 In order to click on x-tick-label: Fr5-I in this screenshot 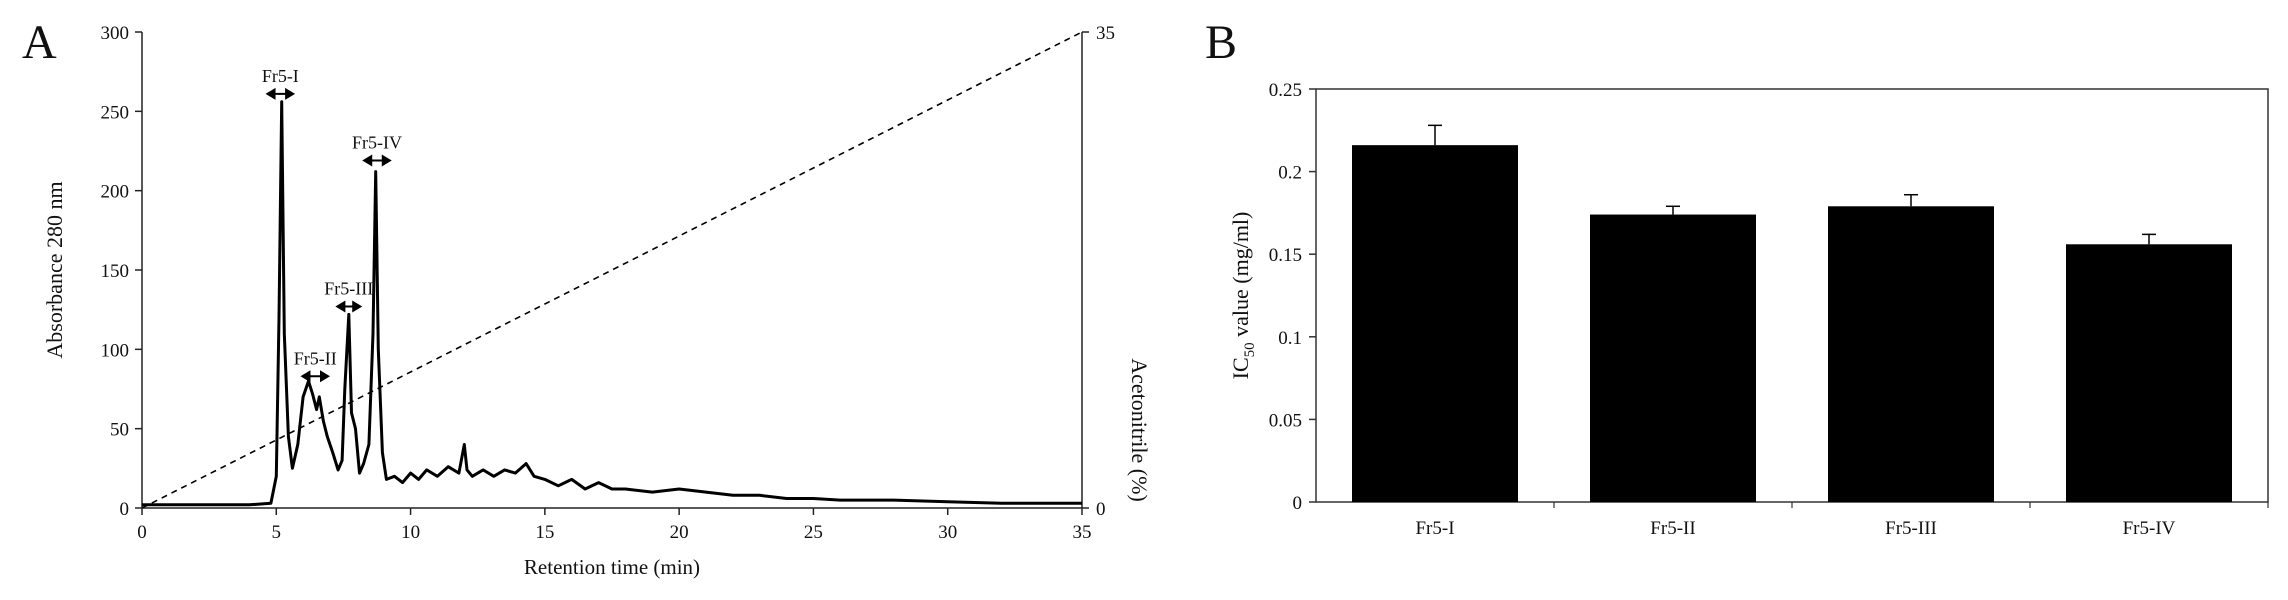, I will do `click(1434, 528)`.